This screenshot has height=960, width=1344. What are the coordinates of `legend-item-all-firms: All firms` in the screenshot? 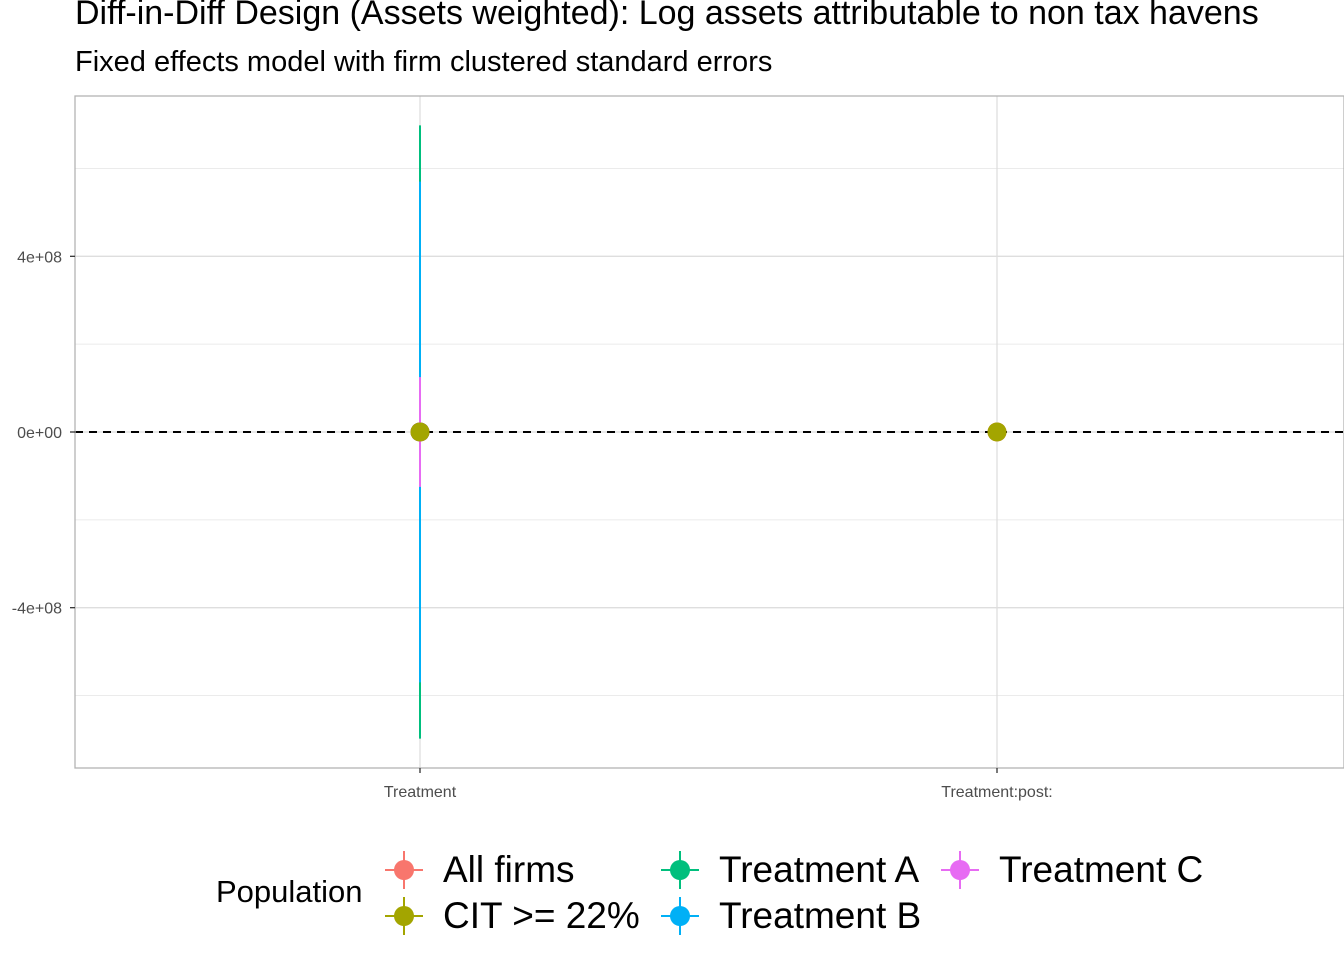 It's located at (480, 870).